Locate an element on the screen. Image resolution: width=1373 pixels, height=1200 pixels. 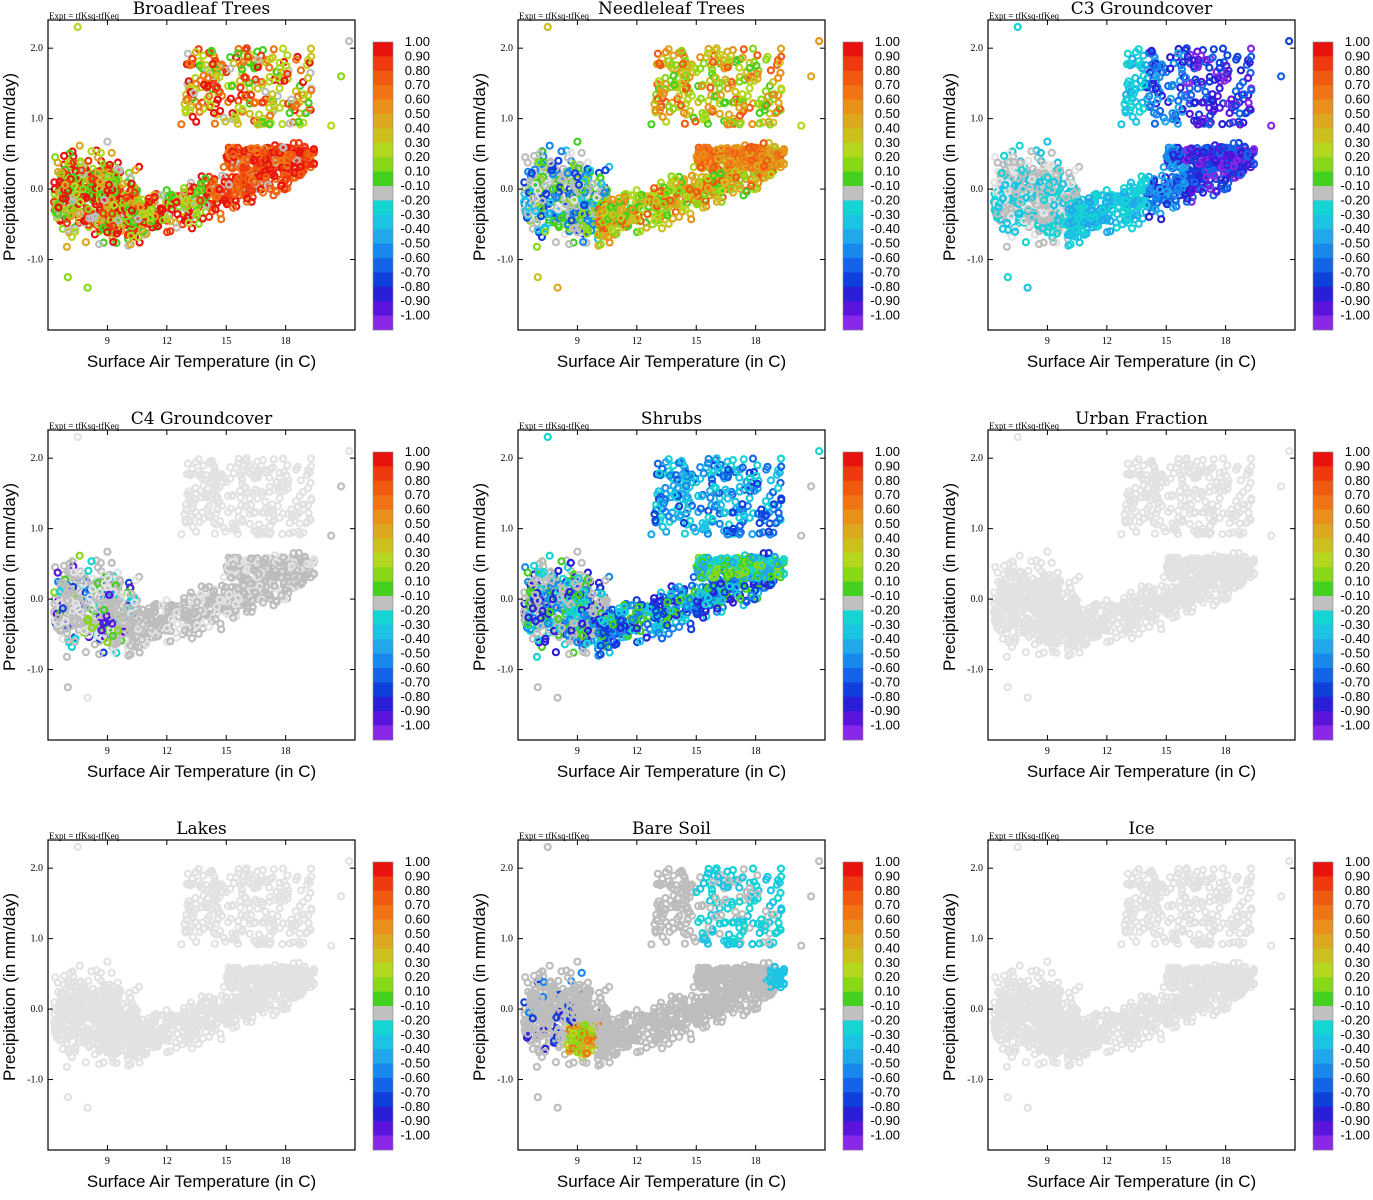
colorbar-label: -1.00 is located at coordinates (1355, 315).